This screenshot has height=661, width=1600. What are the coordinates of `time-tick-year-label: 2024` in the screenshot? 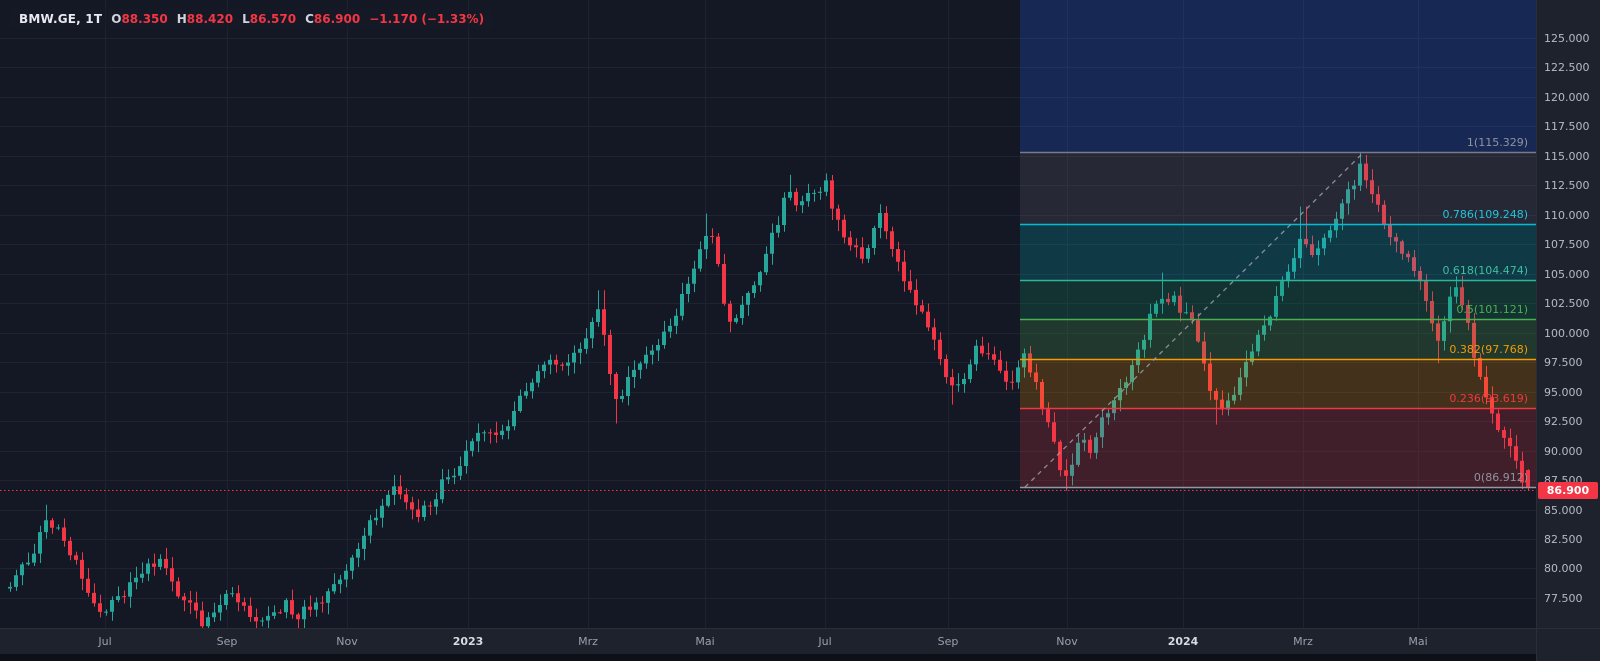 It's located at (1183, 641).